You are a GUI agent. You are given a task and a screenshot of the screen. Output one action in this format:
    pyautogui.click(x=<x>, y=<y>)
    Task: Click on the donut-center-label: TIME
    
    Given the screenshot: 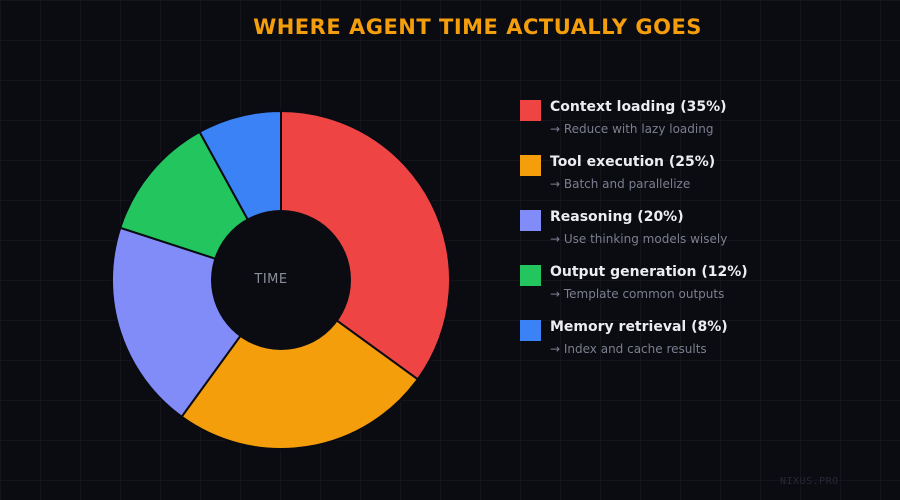 What is the action you would take?
    pyautogui.click(x=270, y=279)
    